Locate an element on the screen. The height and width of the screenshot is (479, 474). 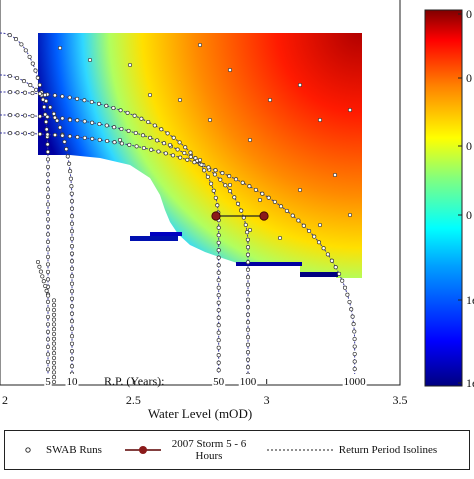
x-tick-label: 3 is located at coordinates (267, 400).